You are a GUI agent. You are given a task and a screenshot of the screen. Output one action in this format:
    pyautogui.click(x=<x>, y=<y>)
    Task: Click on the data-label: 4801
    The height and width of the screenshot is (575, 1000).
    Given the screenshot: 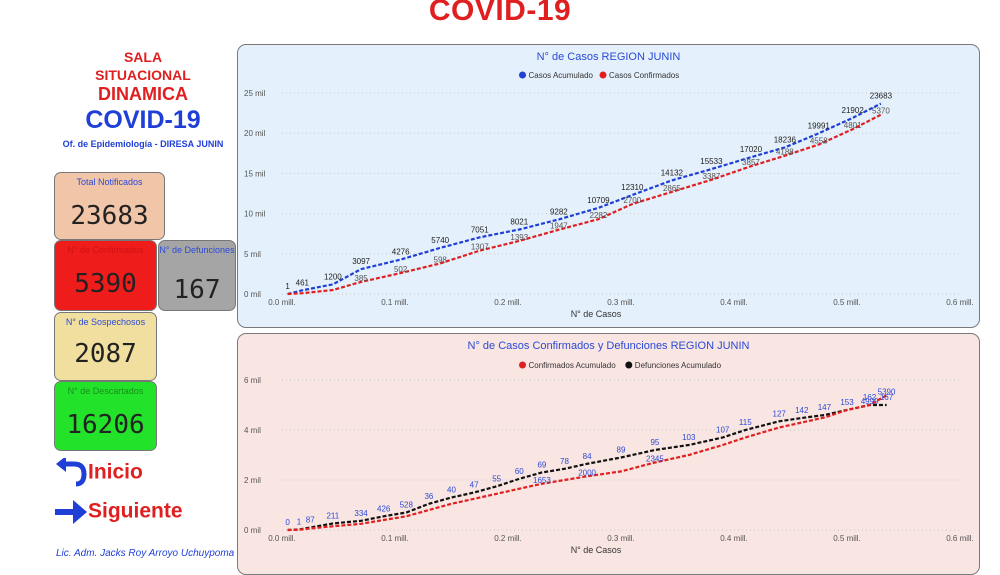 What is the action you would take?
    pyautogui.click(x=853, y=125)
    